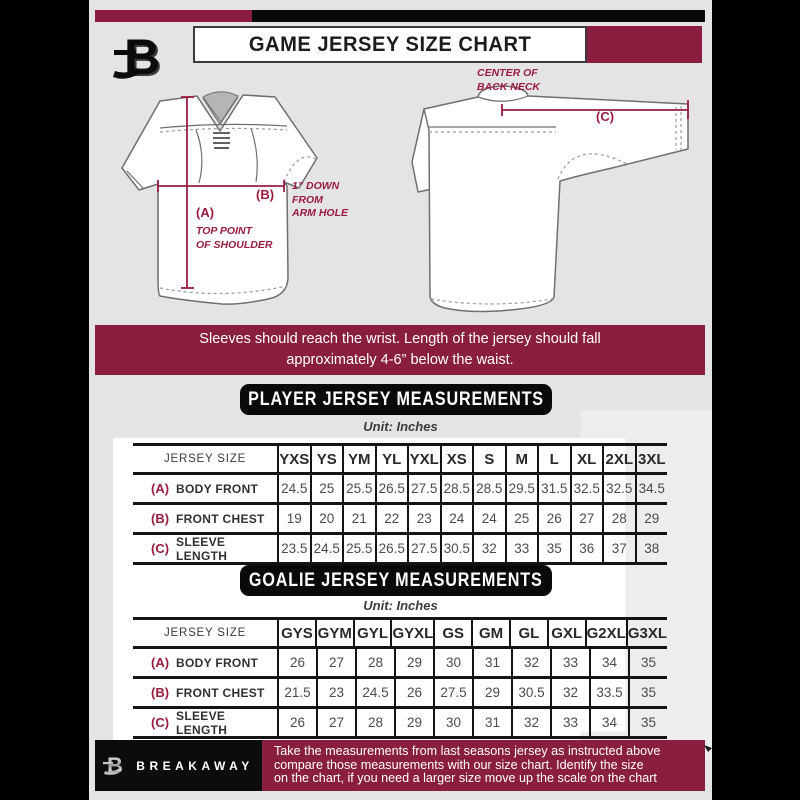 The image size is (800, 800). What do you see at coordinates (160, 722) in the screenshot?
I see `row-key: (C)` at bounding box center [160, 722].